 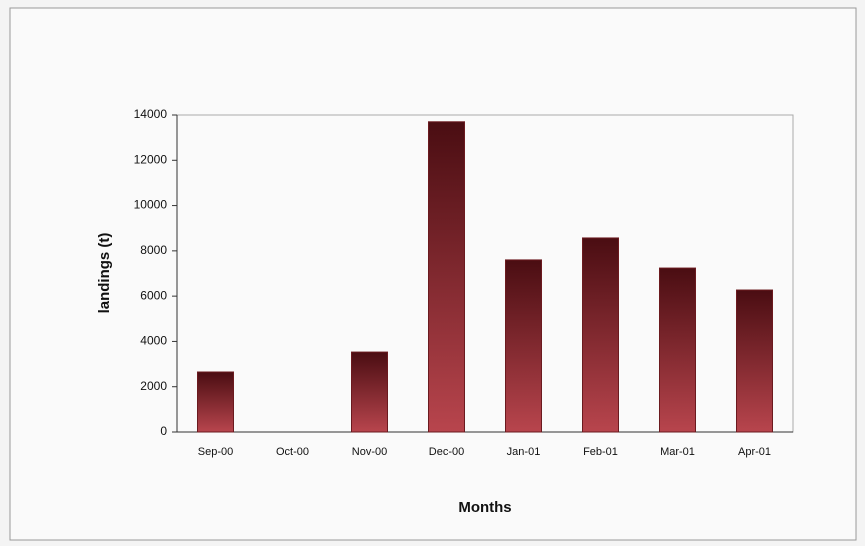 I want to click on y-axis-title: landings (t), so click(x=104, y=273).